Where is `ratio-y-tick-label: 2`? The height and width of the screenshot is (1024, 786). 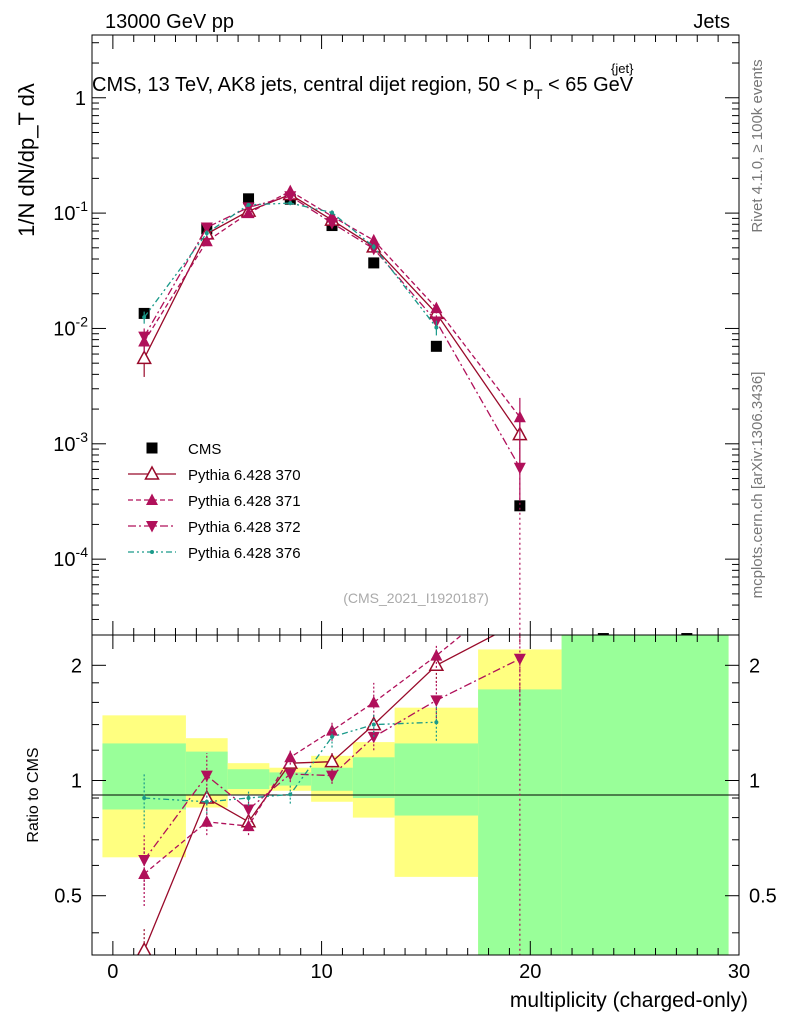
ratio-y-tick-label: 2 is located at coordinates (76, 666).